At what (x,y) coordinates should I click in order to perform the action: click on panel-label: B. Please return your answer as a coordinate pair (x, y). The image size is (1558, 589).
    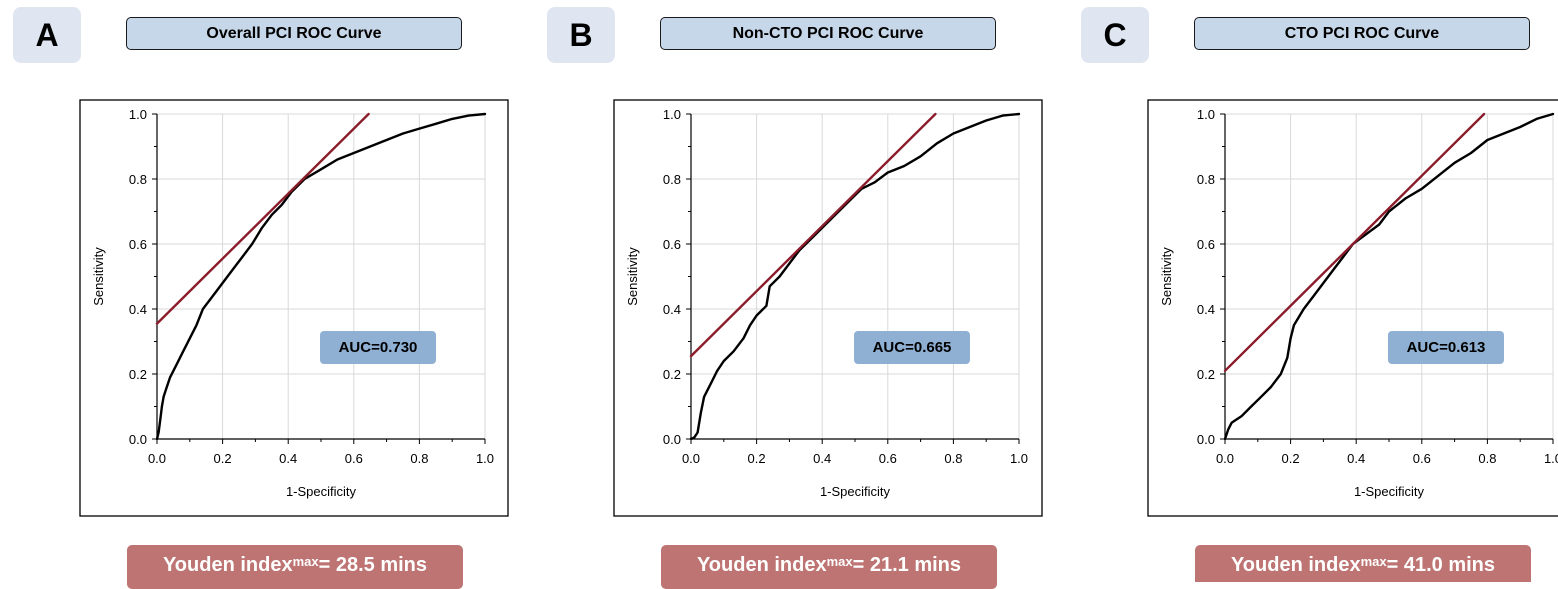
    Looking at the image, I should click on (581, 35).